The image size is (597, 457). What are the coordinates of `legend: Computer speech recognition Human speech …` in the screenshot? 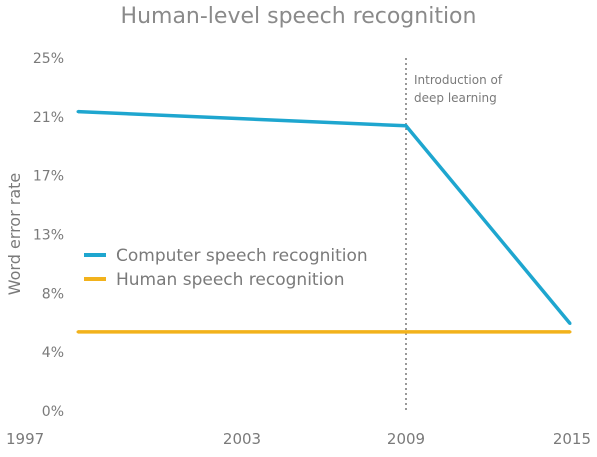 It's located at (226, 268).